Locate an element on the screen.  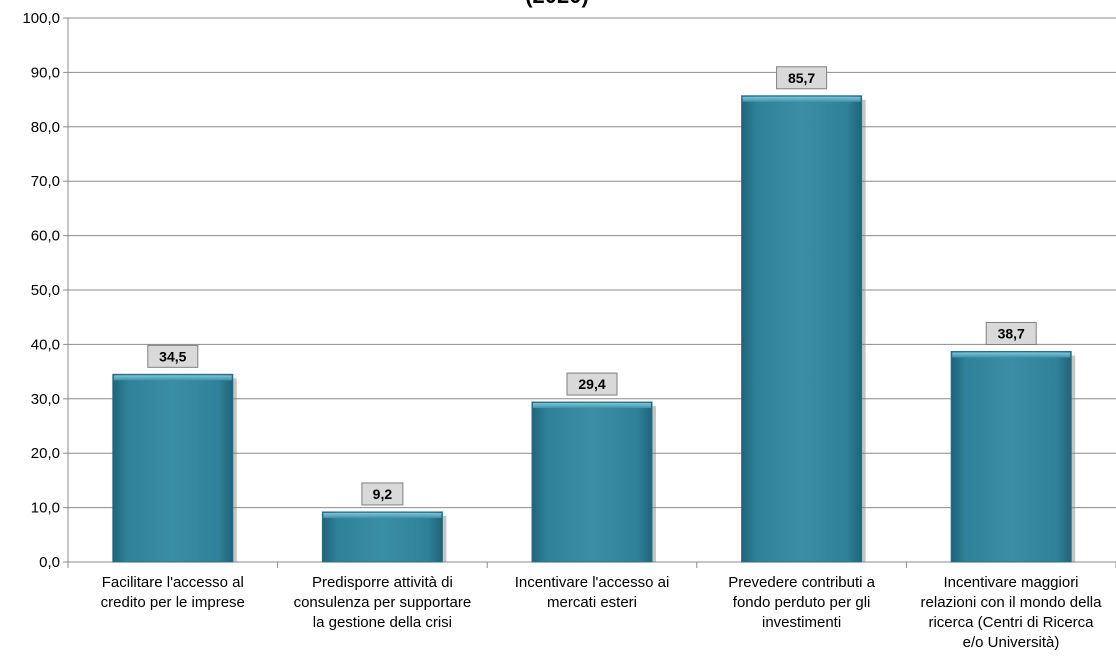
y-tick-label: 40,0 is located at coordinates (45, 344).